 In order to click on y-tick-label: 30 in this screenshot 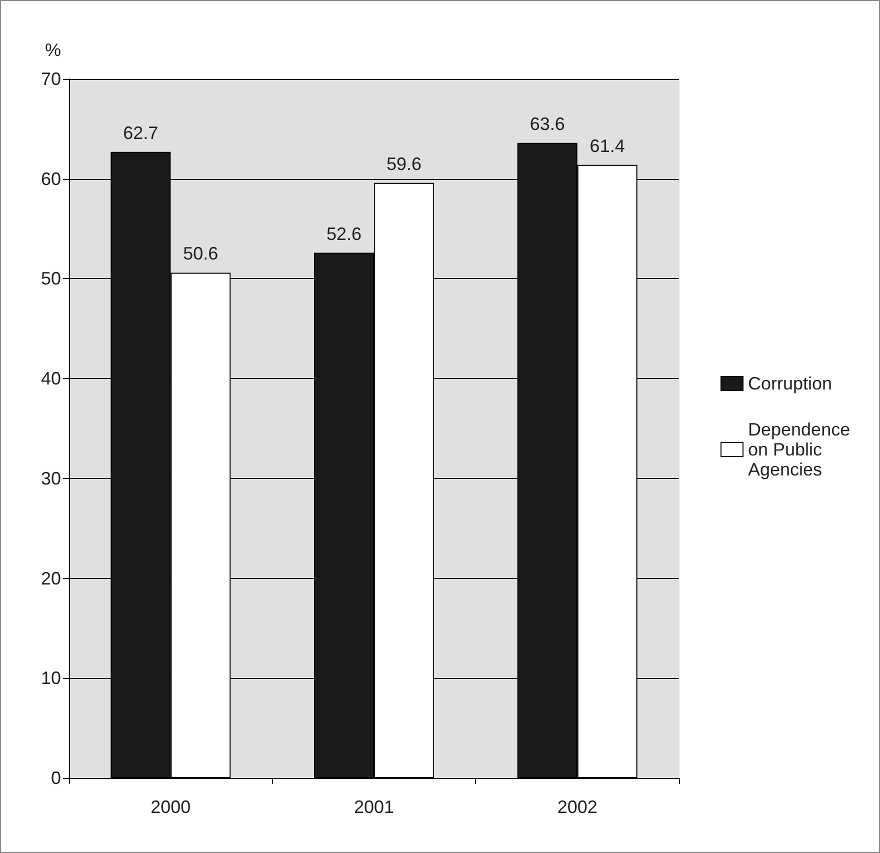, I will do `click(50, 478)`.